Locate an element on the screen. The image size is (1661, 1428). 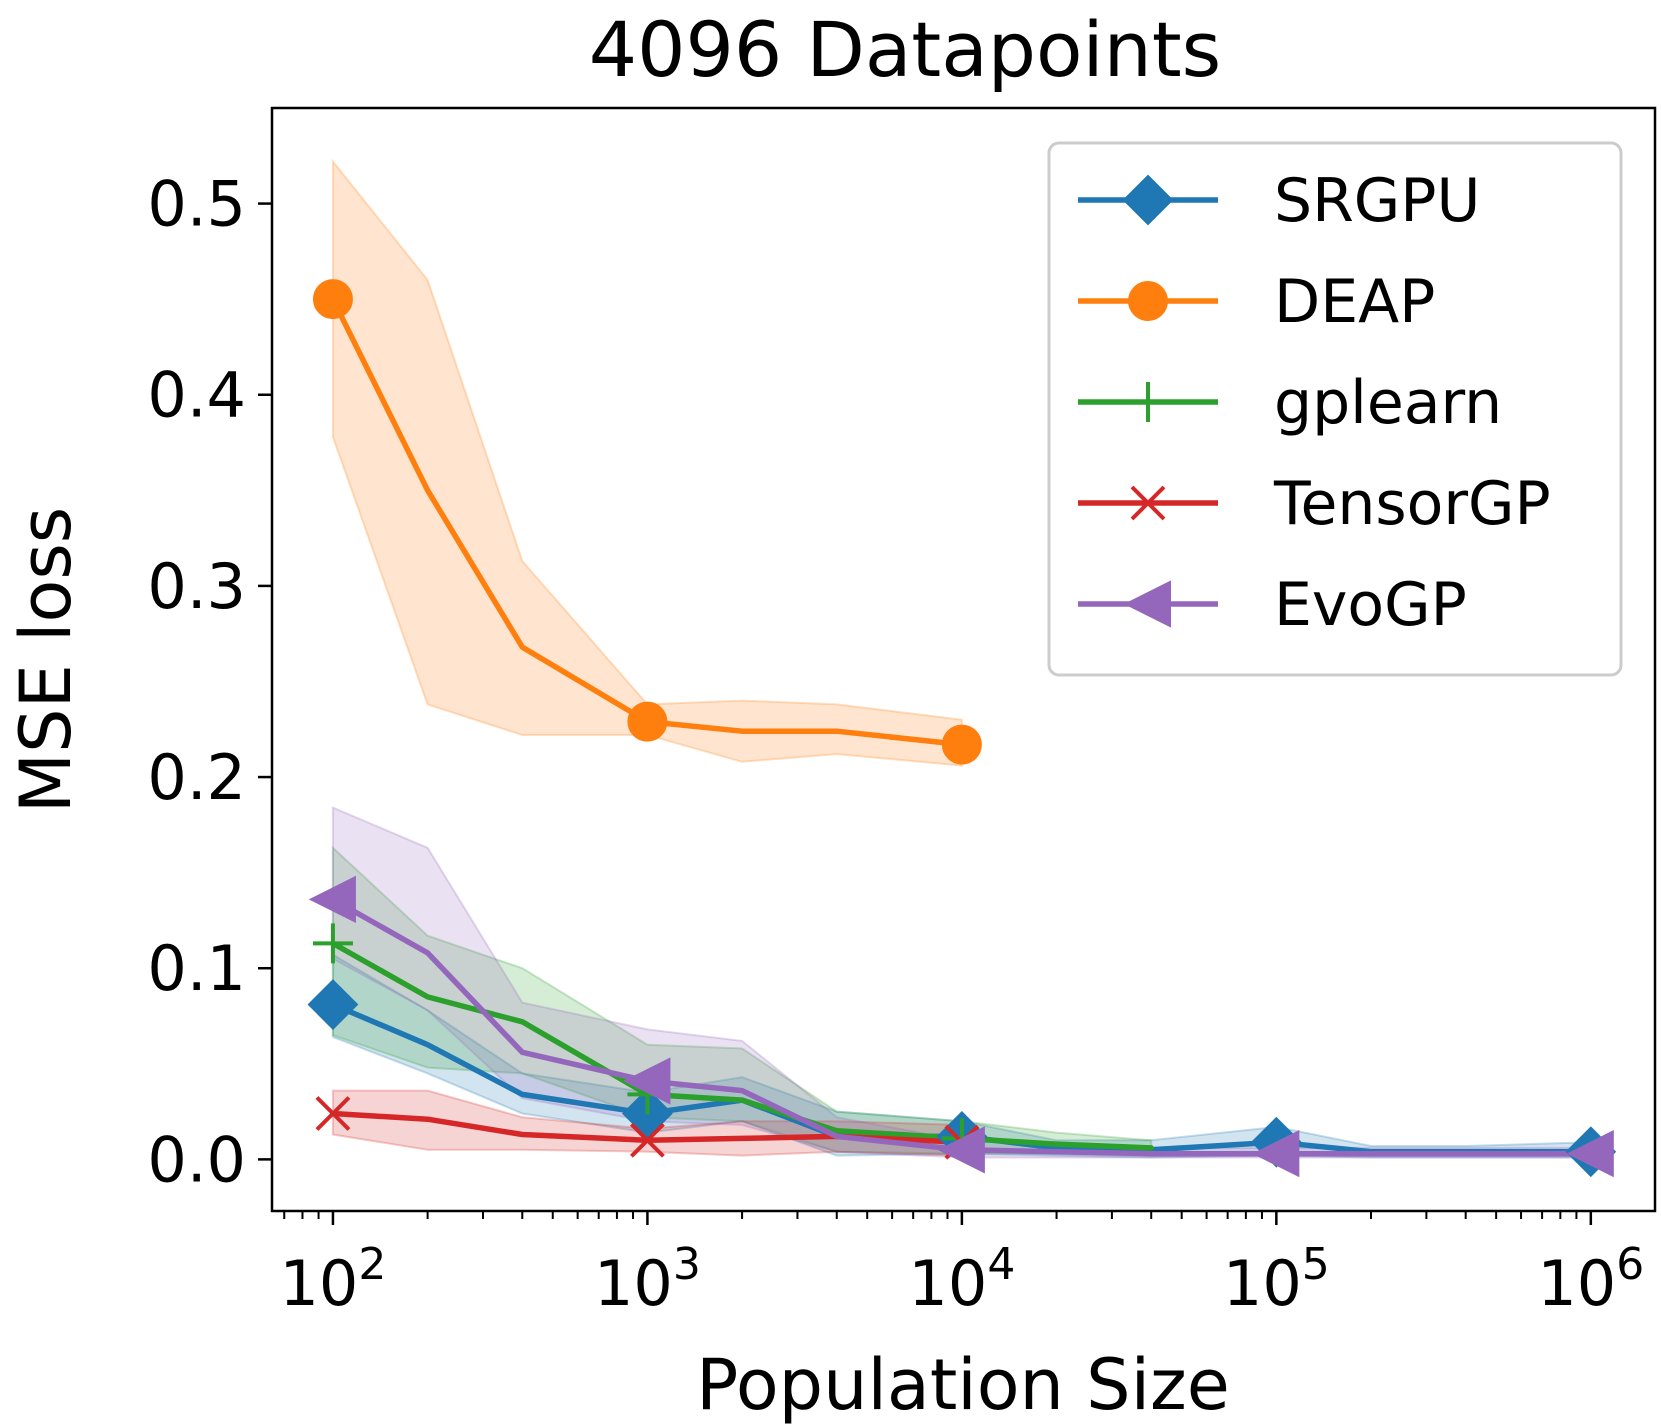
y-axis: 0.0 0.1 0.2 0.3 0.4 0.5 is located at coordinates (209, 682).